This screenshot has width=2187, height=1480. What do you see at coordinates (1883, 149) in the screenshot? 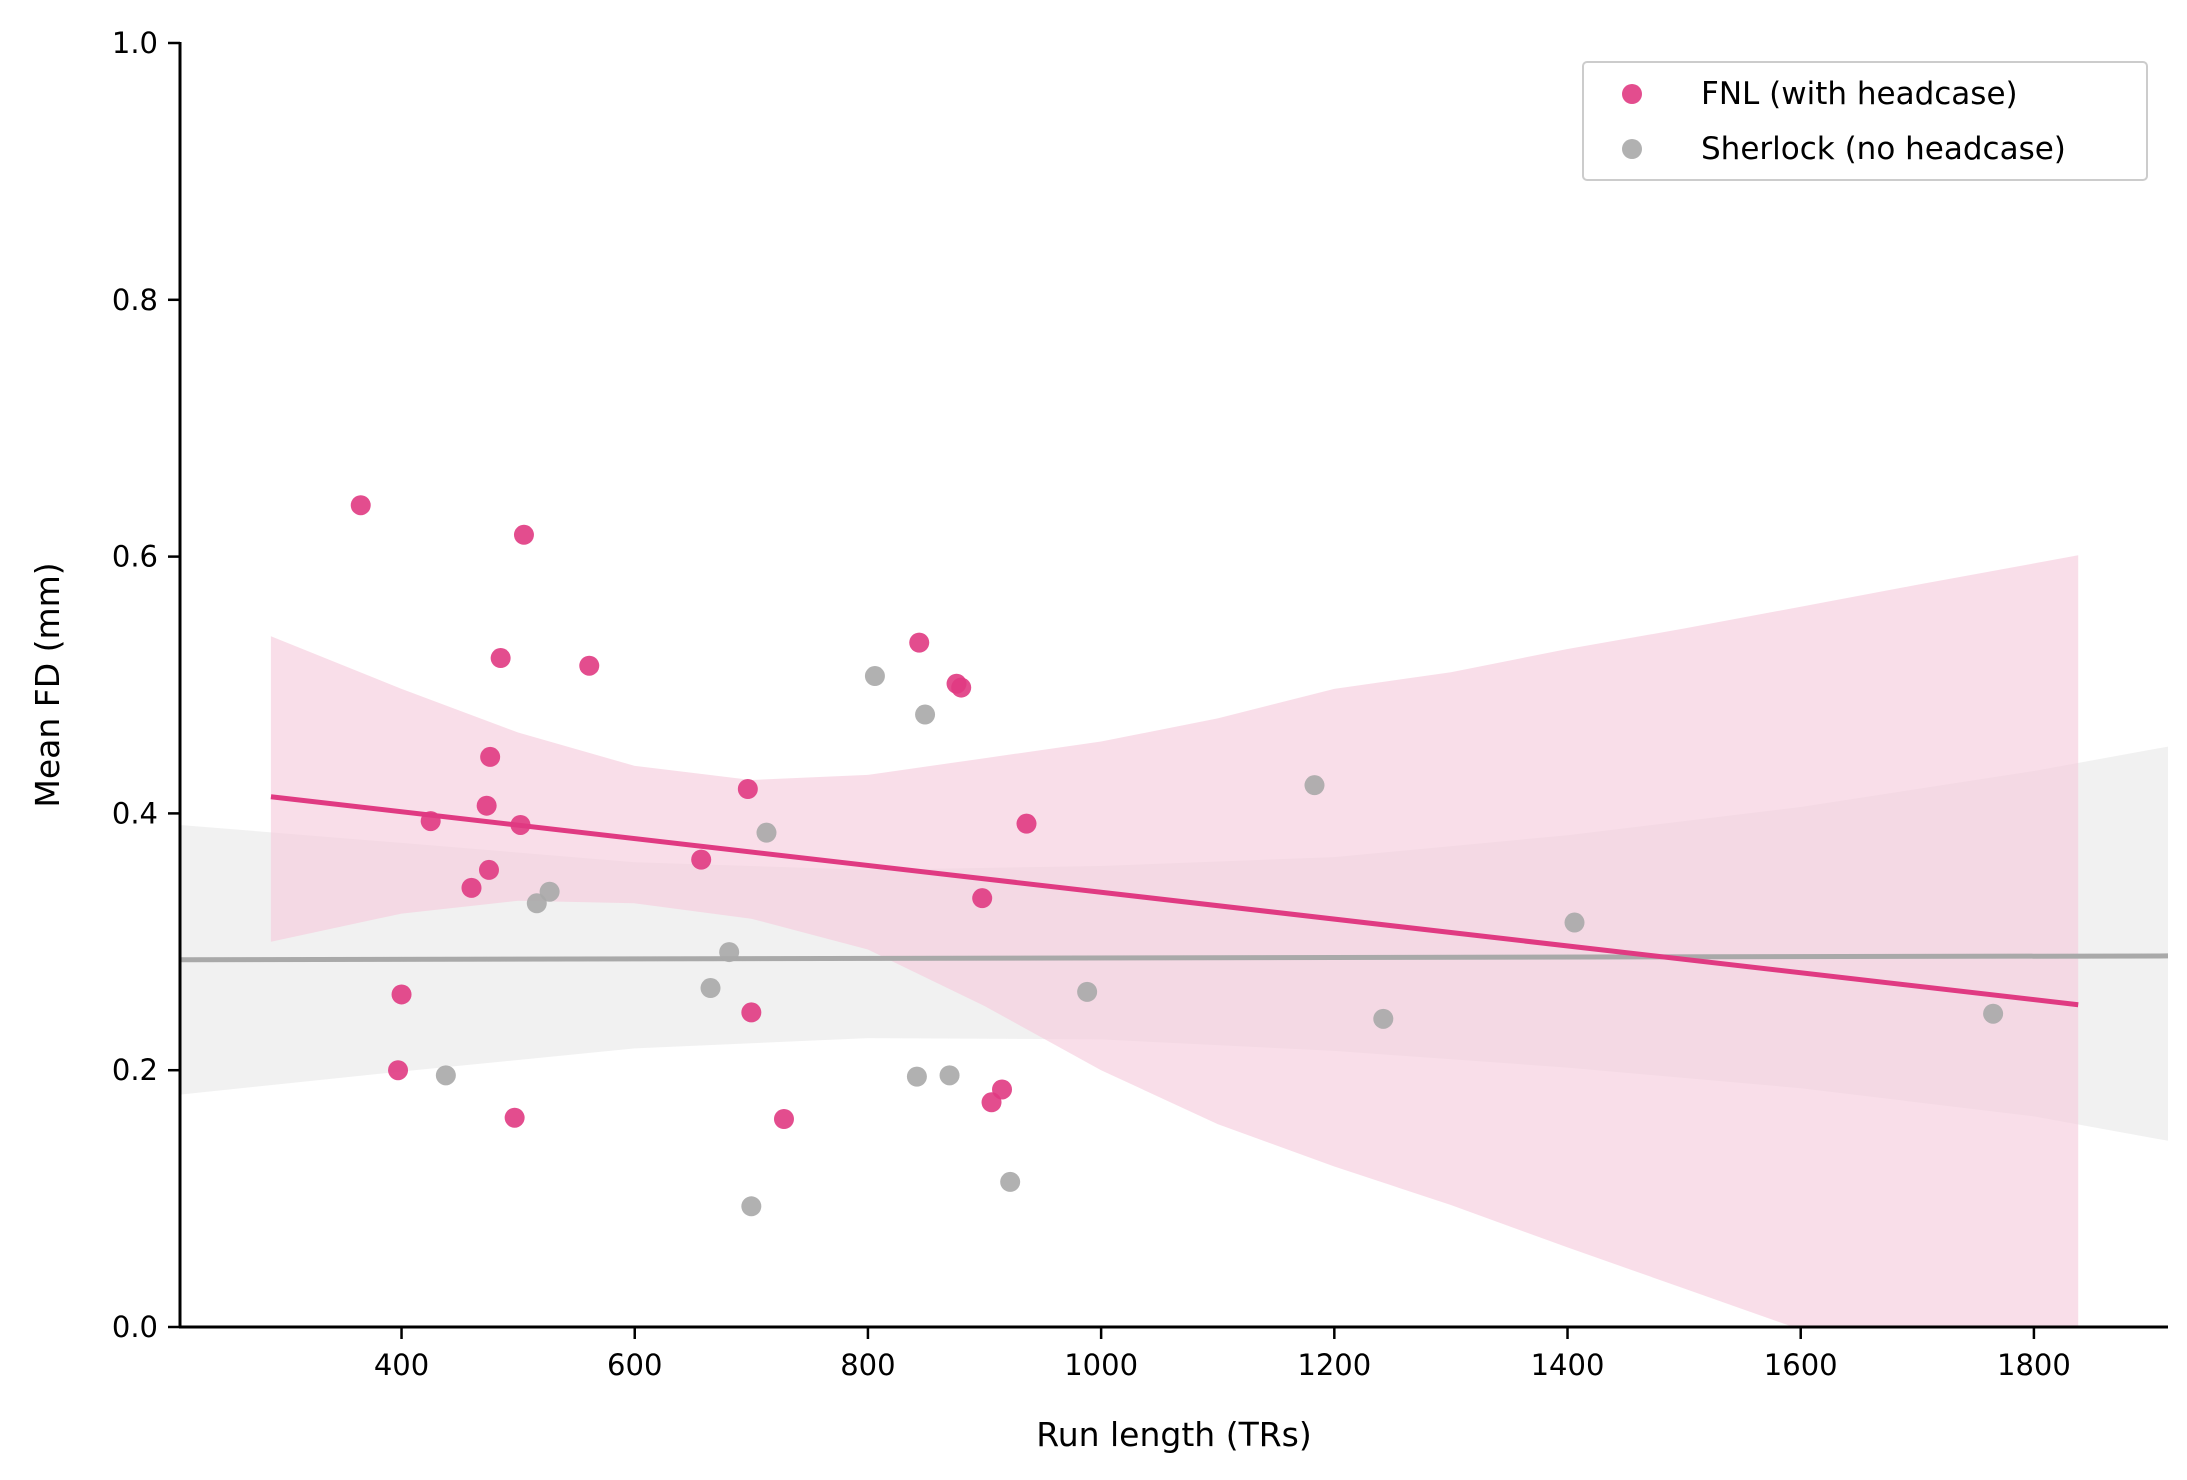
I see `legend-label: Sherlock (no headcase)` at bounding box center [1883, 149].